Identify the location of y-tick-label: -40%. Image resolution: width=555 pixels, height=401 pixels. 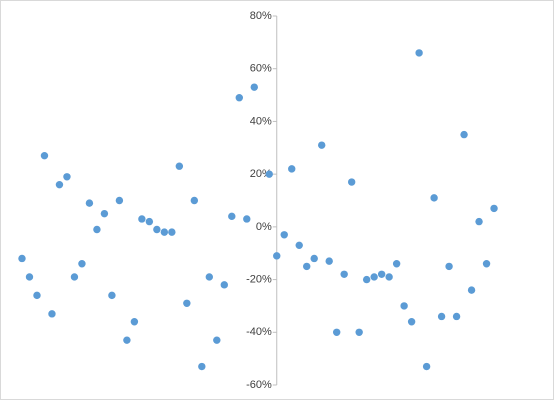
(259, 332).